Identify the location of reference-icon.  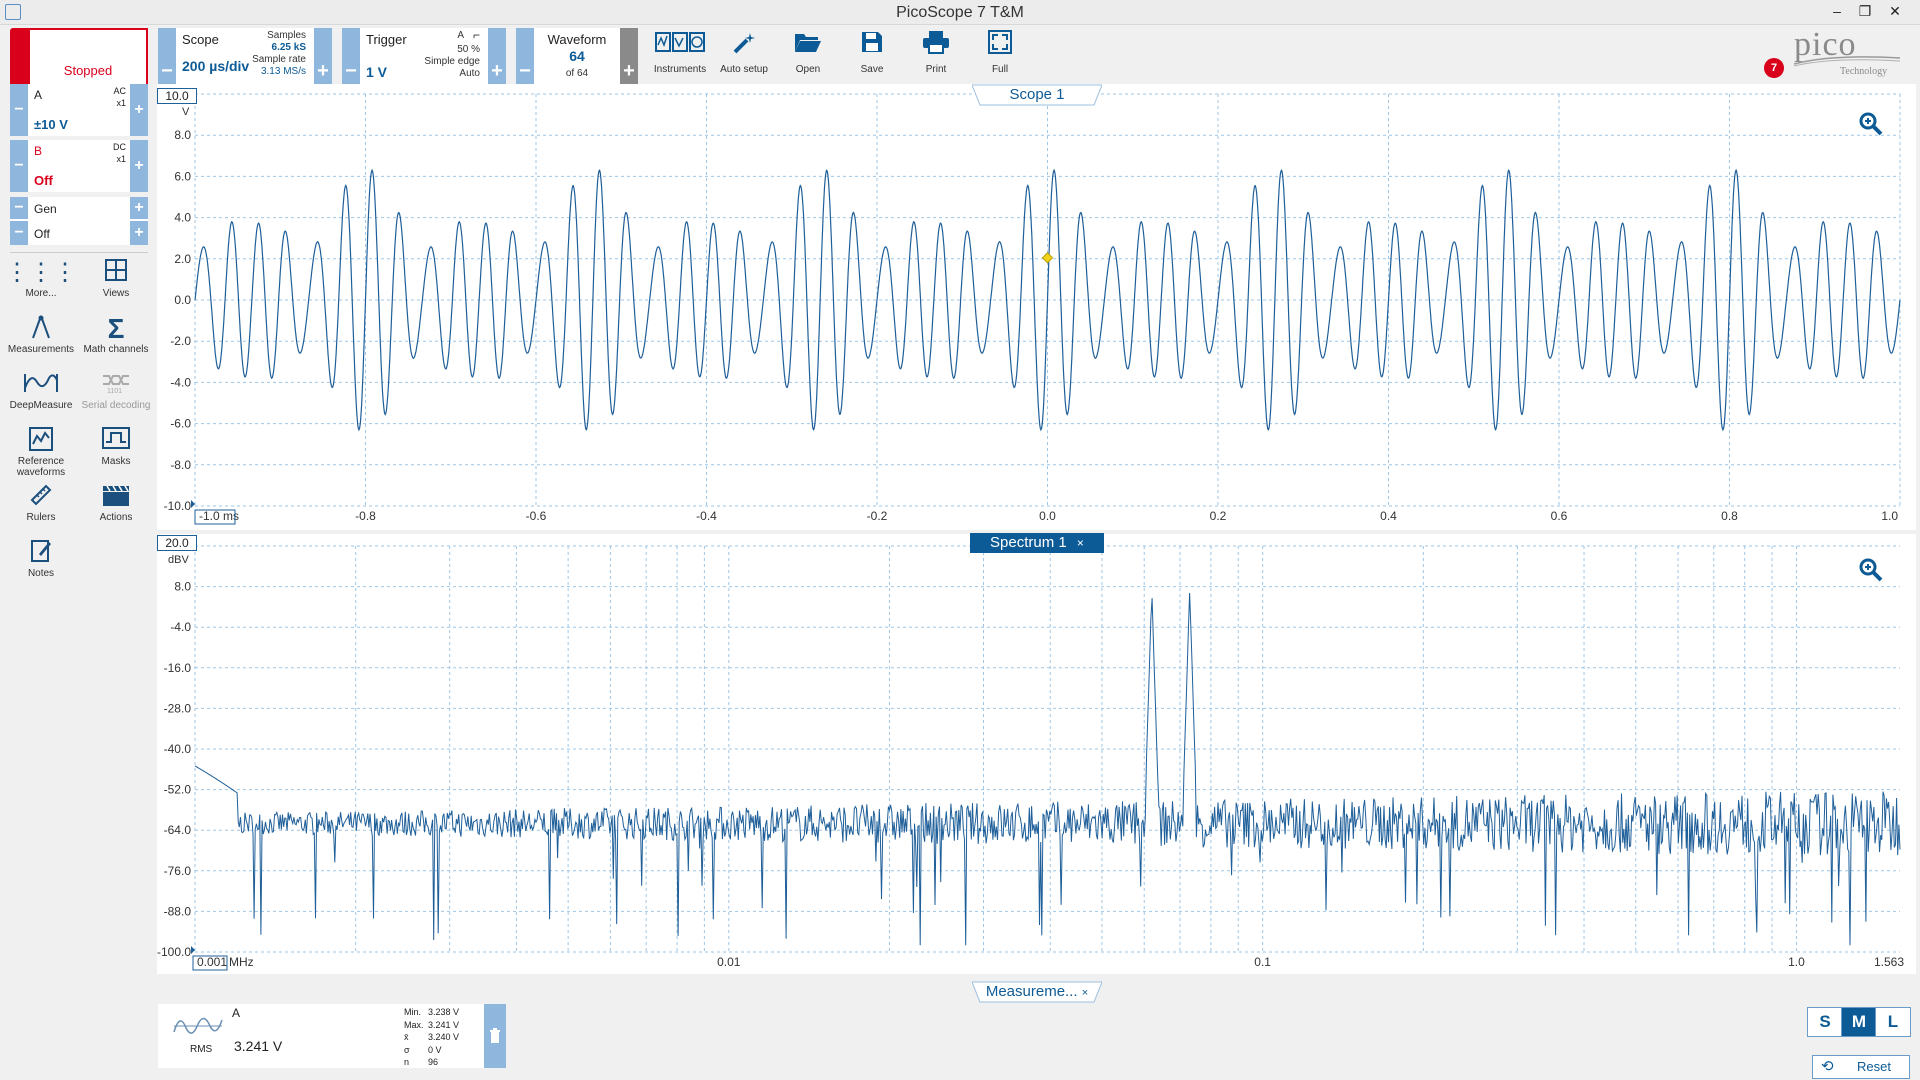
(41, 441).